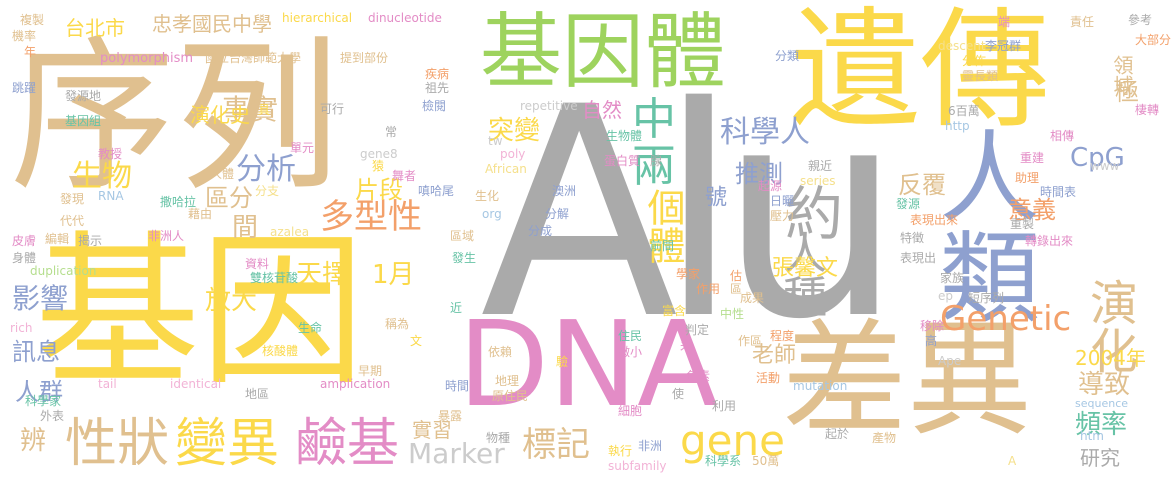  Describe the element at coordinates (678, 394) in the screenshot. I see `word: 使` at that location.